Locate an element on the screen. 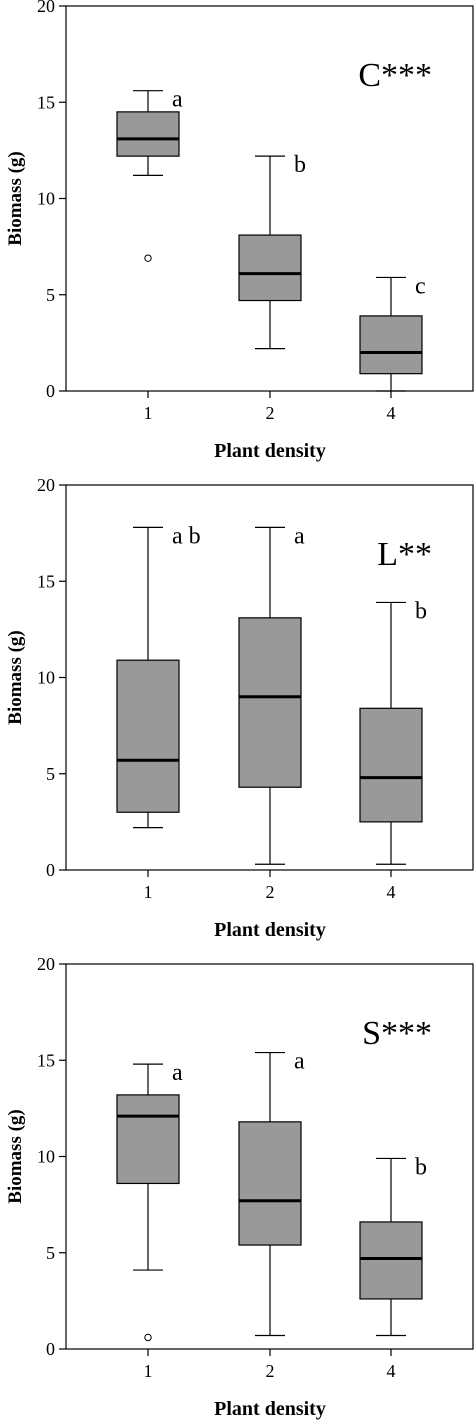 This screenshot has height=1421, width=474. box-group-2: b is located at coordinates (272, 251).